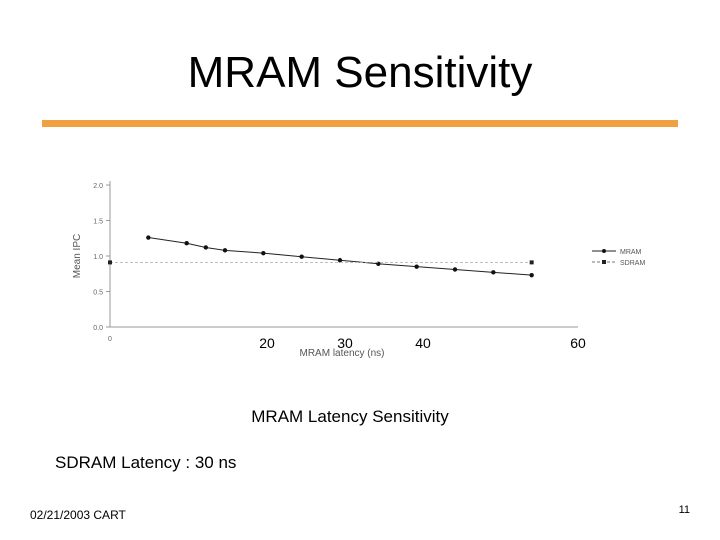 Image resolution: width=720 pixels, height=540 pixels. What do you see at coordinates (110, 339) in the screenshot?
I see `x-tick-label: 0` at bounding box center [110, 339].